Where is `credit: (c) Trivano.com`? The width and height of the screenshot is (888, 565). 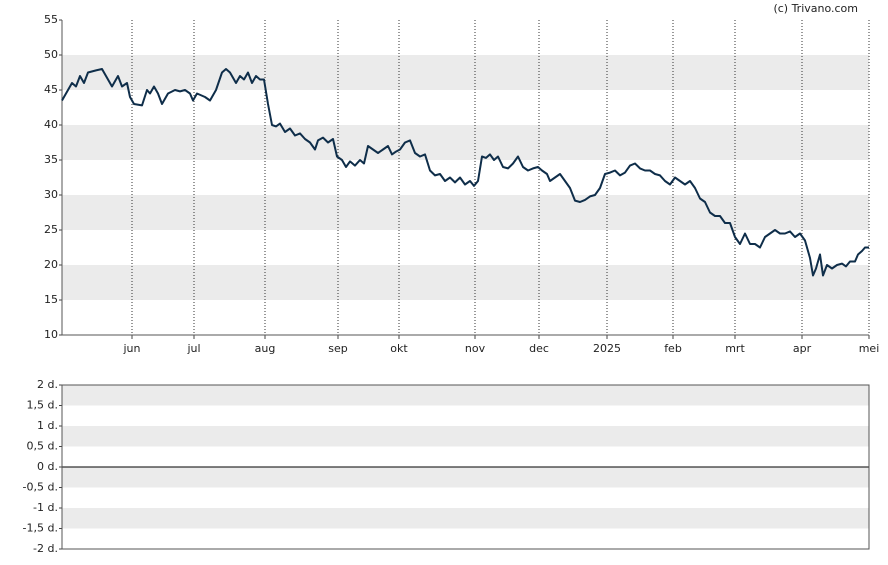 credit: (c) Trivano.com is located at coordinates (815, 8).